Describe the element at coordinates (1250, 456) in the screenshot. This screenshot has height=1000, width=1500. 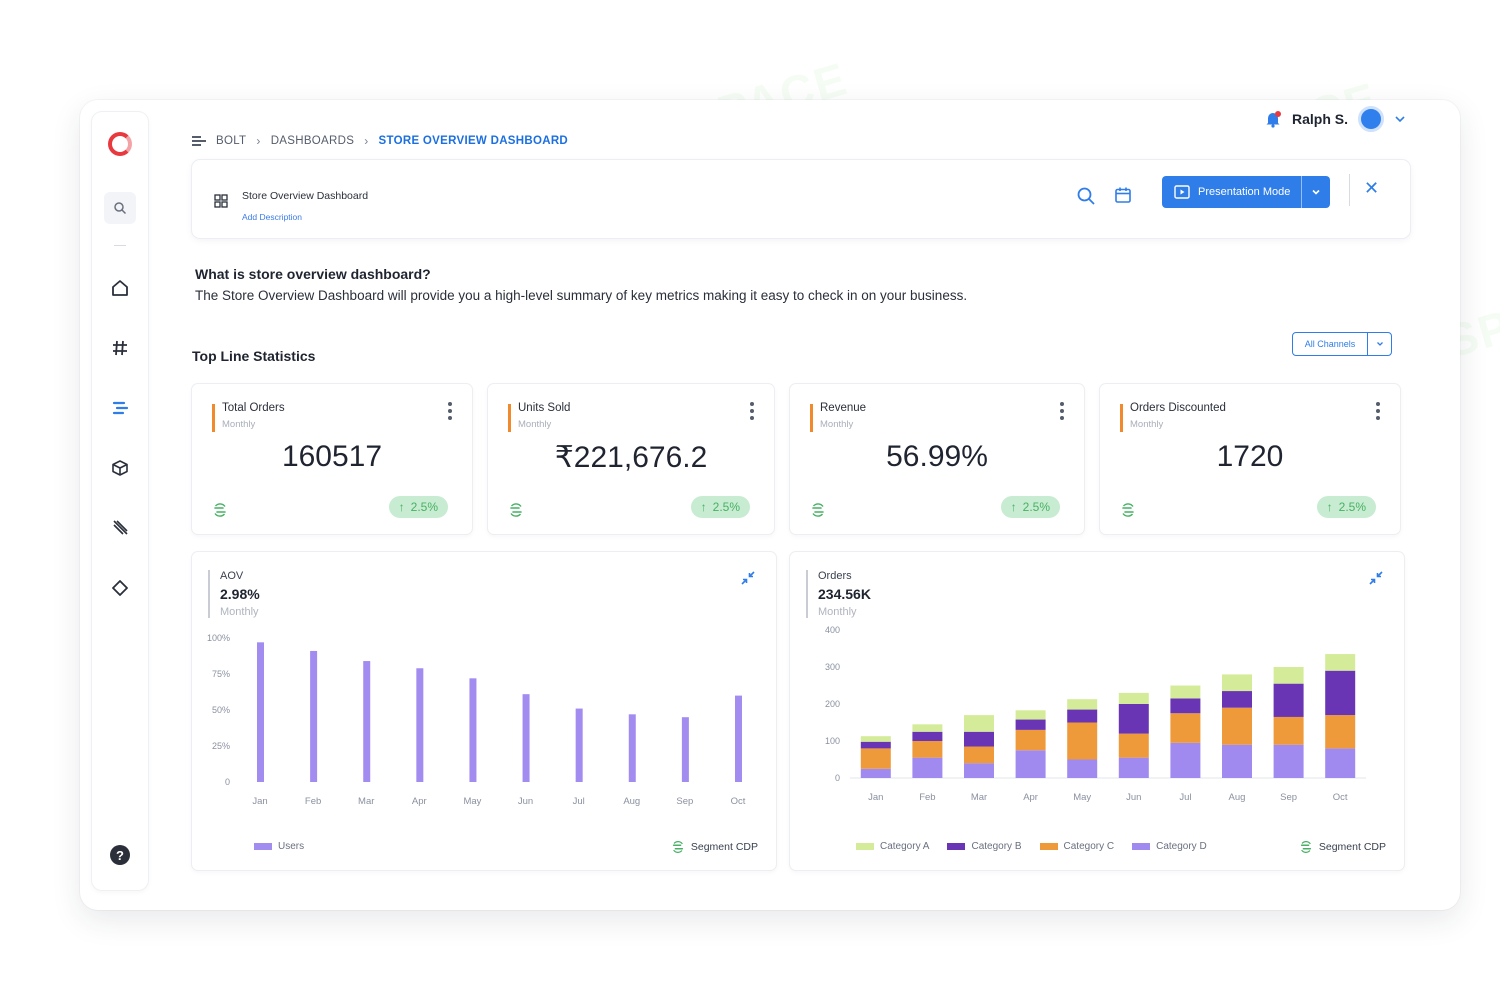
I see `stat-value: 1720` at that location.